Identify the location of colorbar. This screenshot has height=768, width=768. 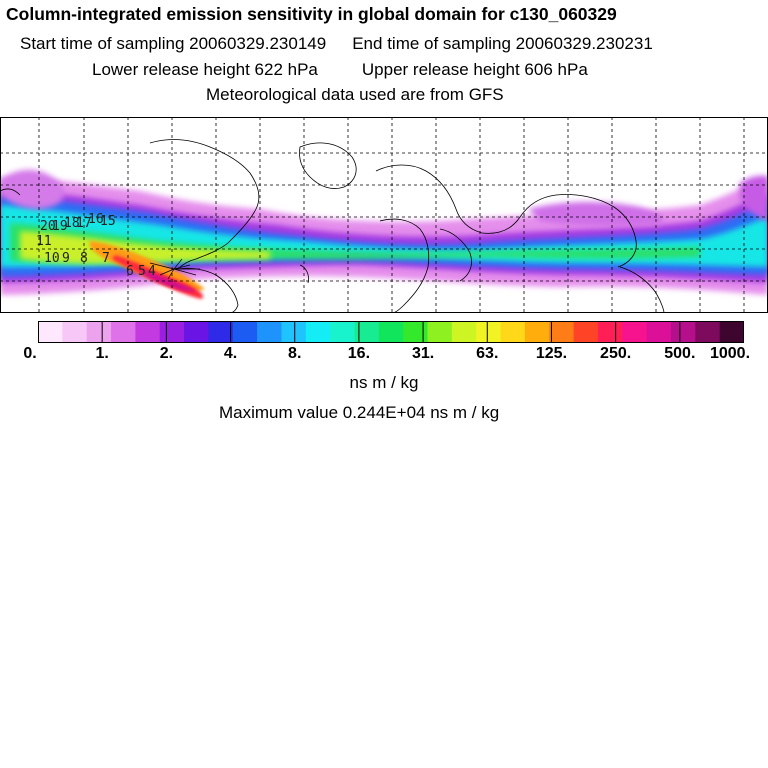
(391, 332).